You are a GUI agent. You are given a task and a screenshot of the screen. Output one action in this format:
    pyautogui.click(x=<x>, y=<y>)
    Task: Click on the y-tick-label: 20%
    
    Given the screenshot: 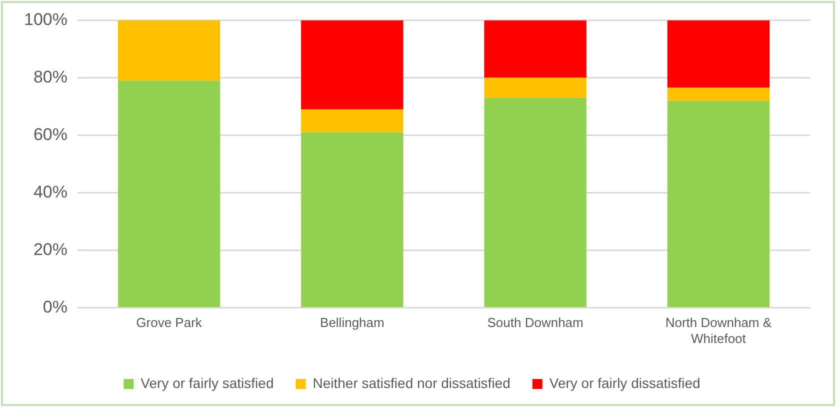 What is the action you would take?
    pyautogui.click(x=50, y=249)
    